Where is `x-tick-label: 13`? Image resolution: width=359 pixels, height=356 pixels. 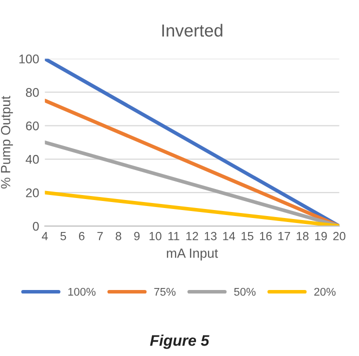
x-tick-label: 13 is located at coordinates (210, 236).